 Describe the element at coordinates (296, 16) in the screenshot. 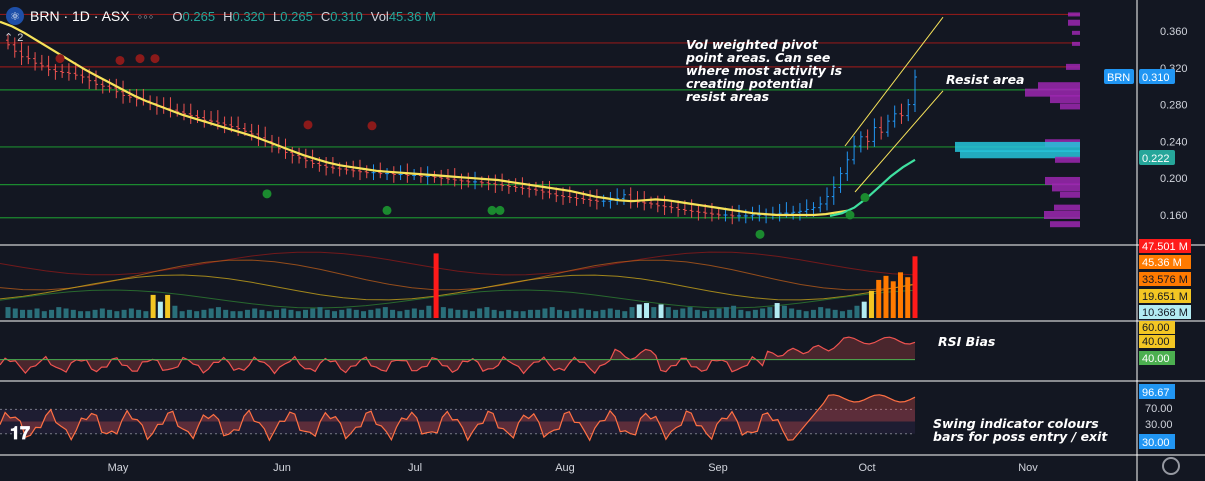

I see `low-value: 0.265` at that location.